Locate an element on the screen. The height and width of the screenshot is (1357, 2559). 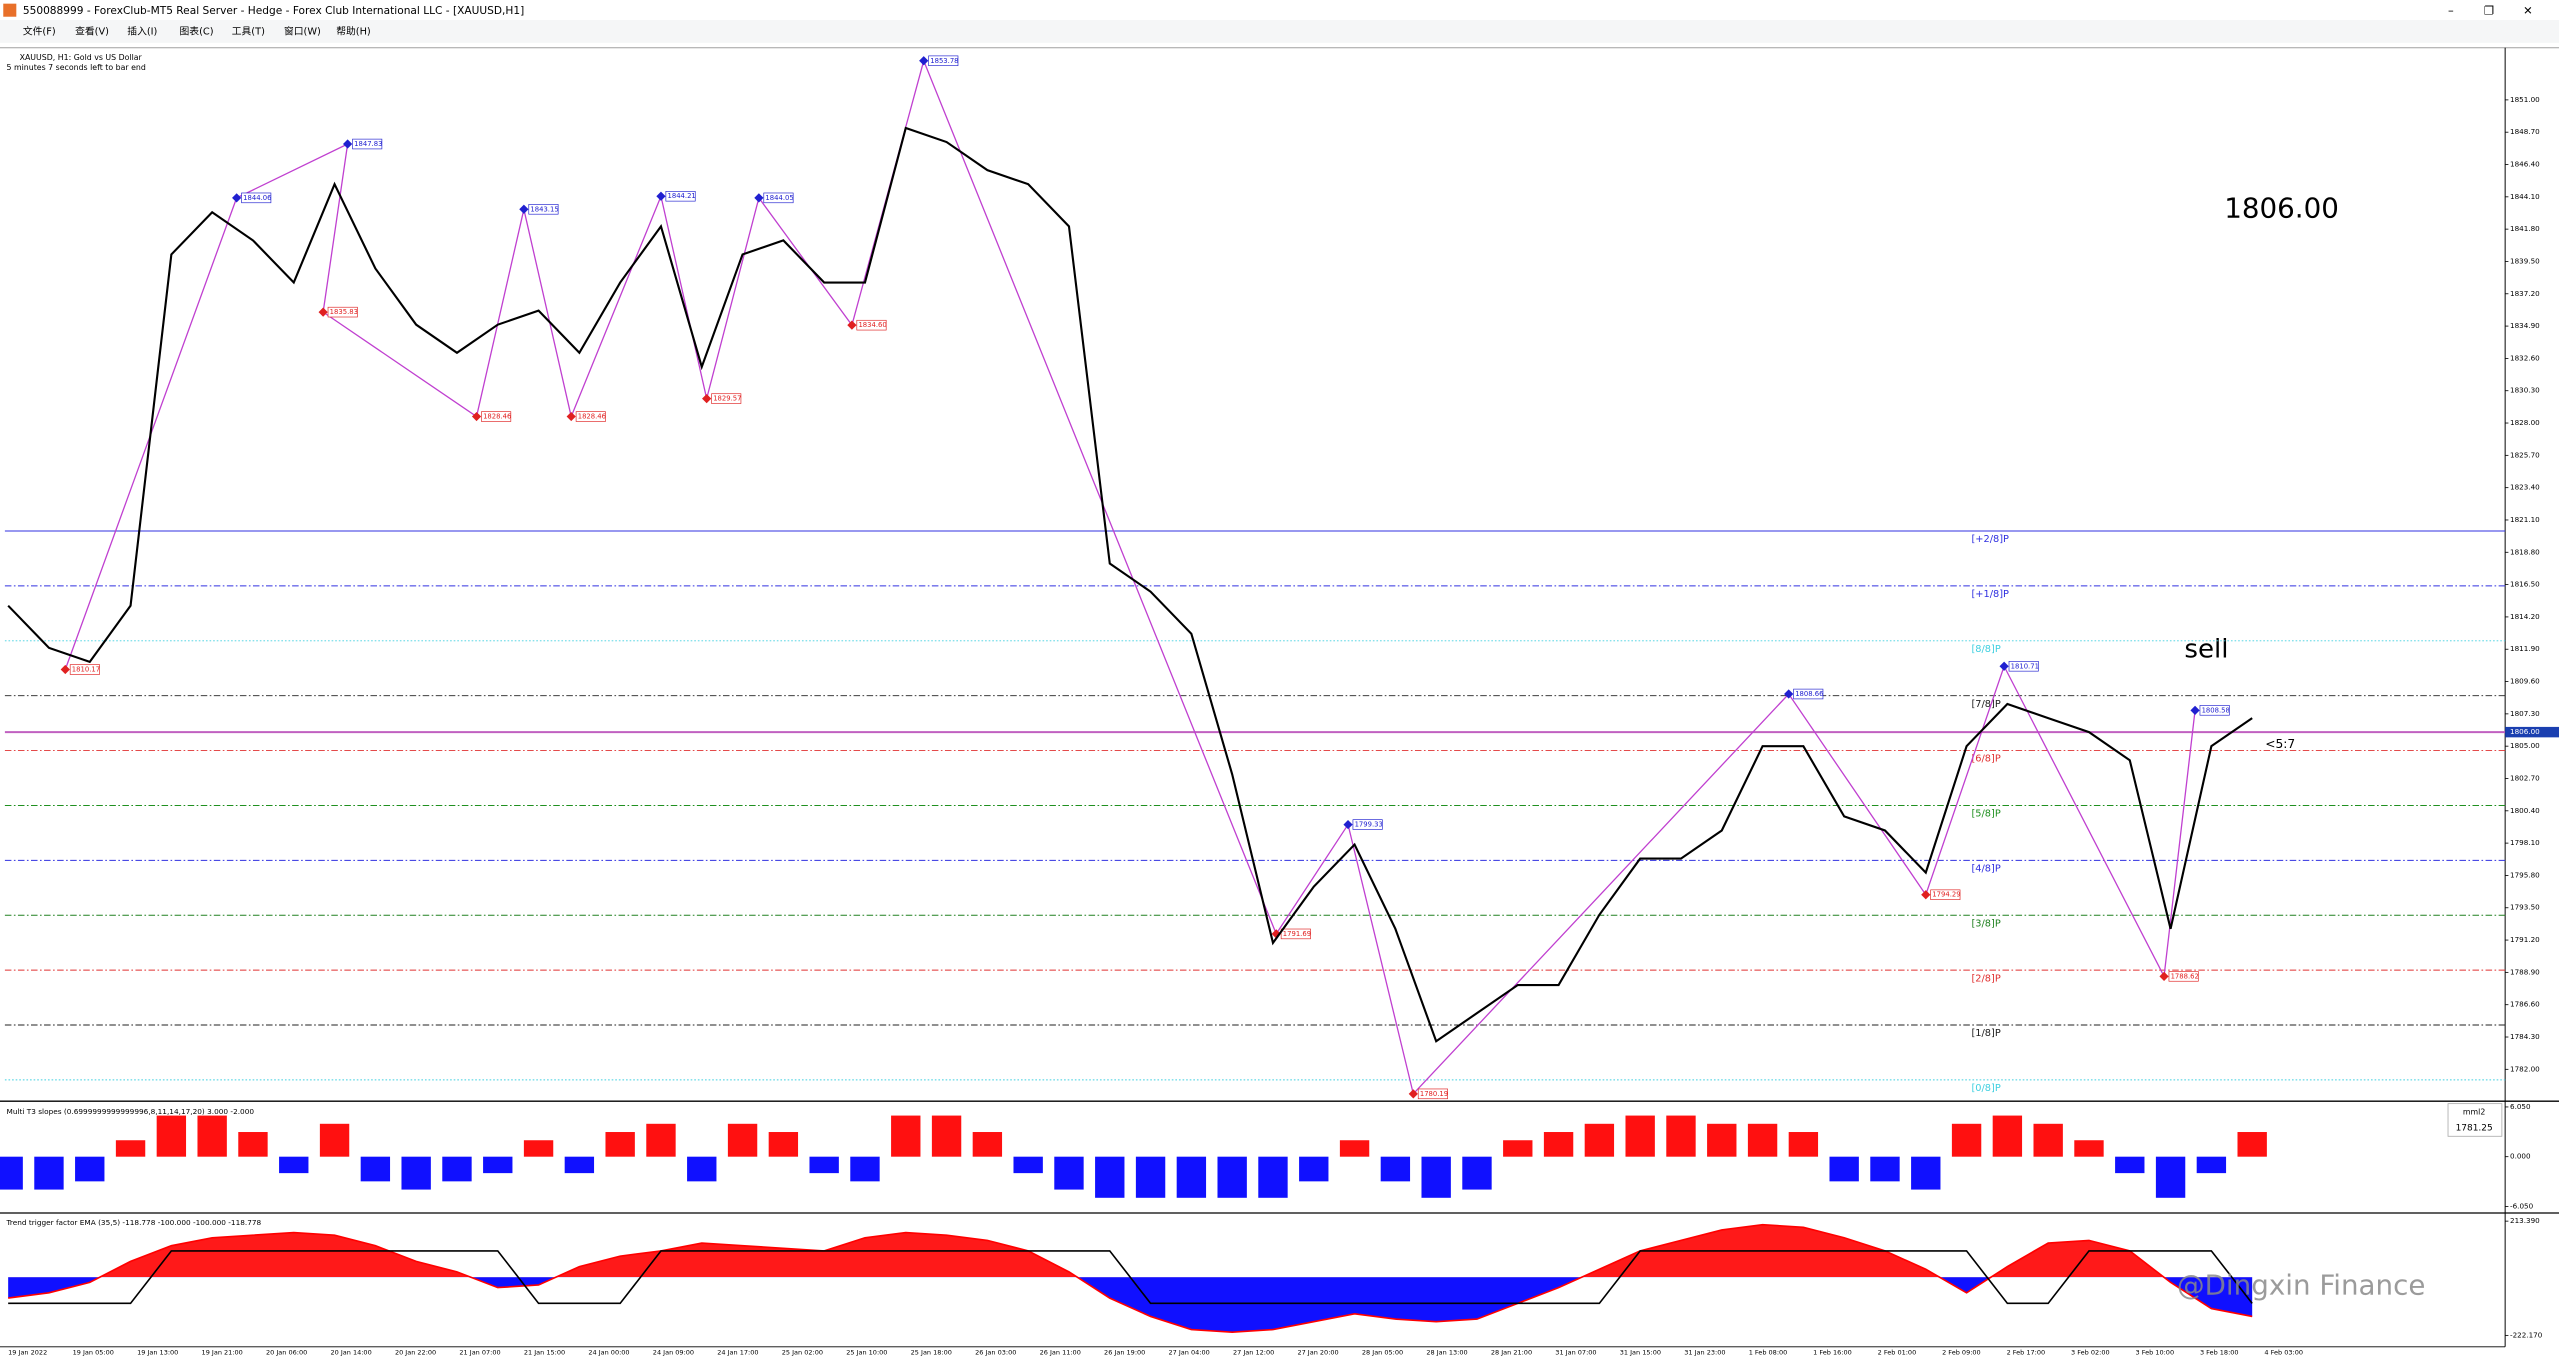
menu-item: 文件(F) is located at coordinates (39, 30).